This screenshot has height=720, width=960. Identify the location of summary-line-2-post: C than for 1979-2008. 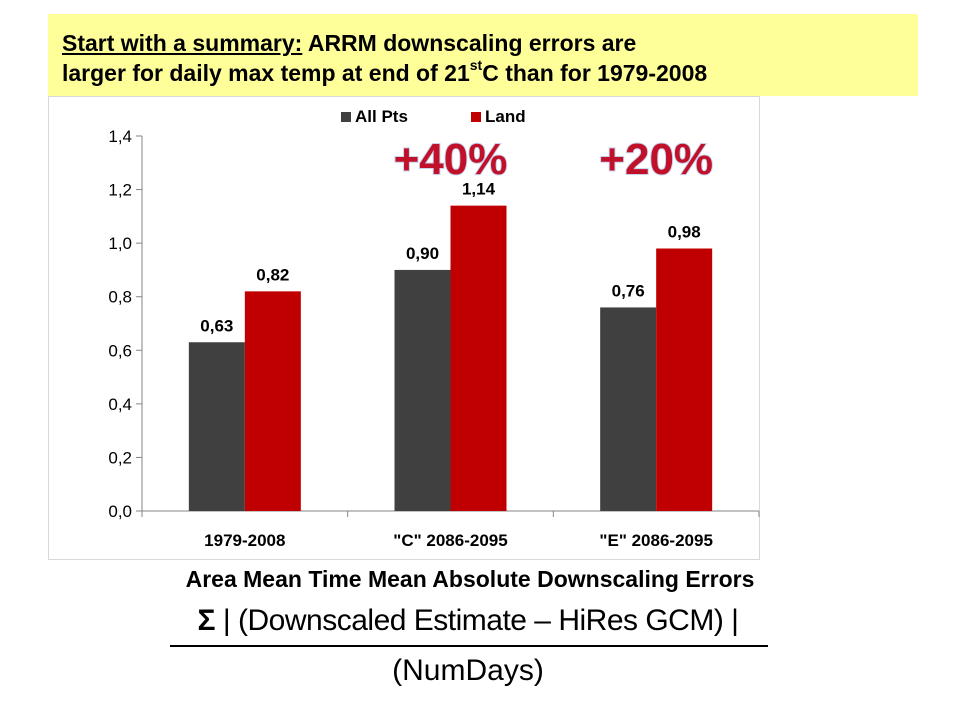
(595, 73).